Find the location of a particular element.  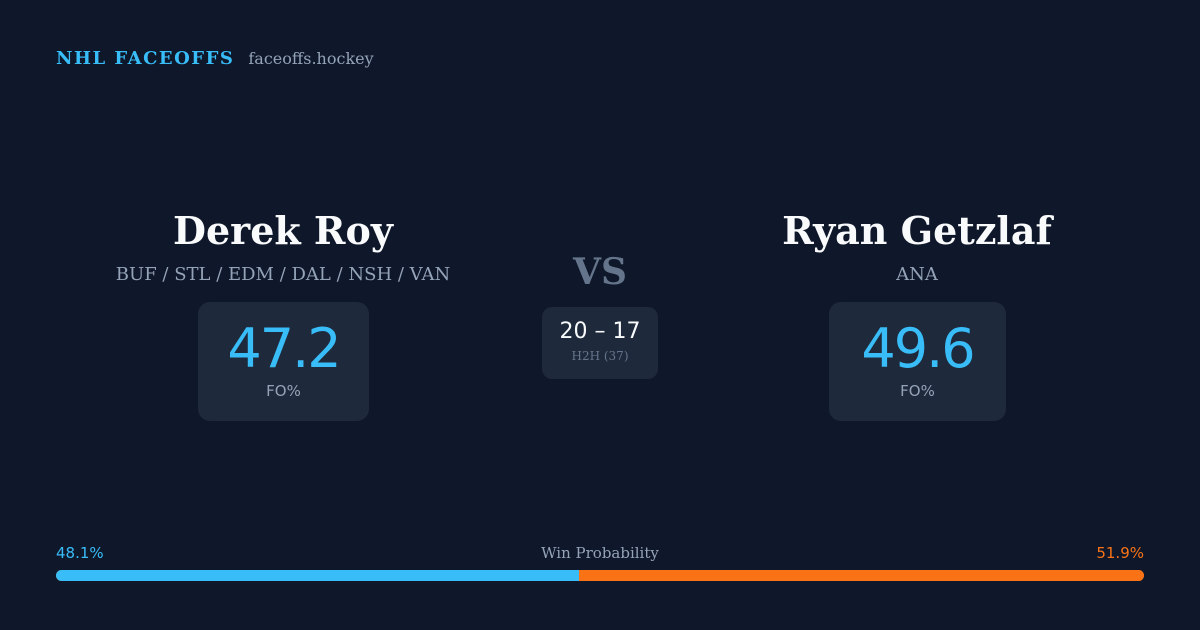

win-probability-right-label: 51.9% is located at coordinates (1120, 553).